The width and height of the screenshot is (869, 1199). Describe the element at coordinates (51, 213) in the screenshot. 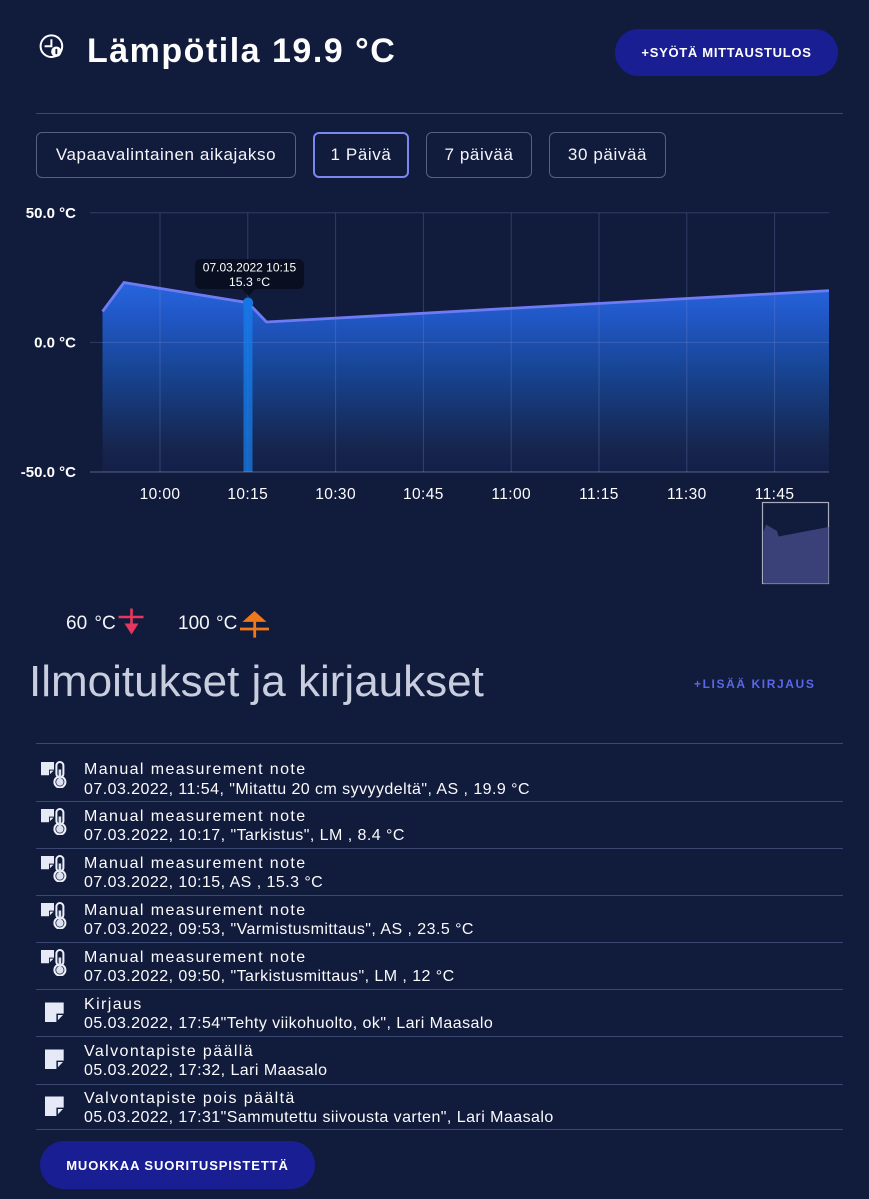

I see `svg-text: 50.0 °C` at that location.